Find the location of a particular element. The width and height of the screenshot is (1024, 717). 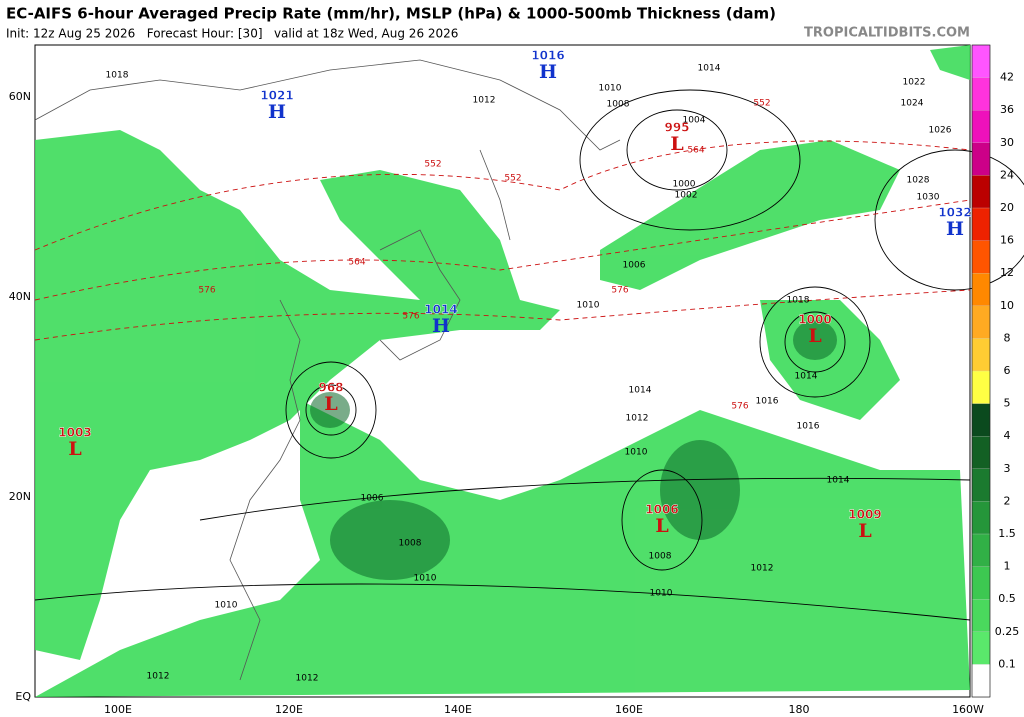

isobar-label: 1022 is located at coordinates (914, 83).